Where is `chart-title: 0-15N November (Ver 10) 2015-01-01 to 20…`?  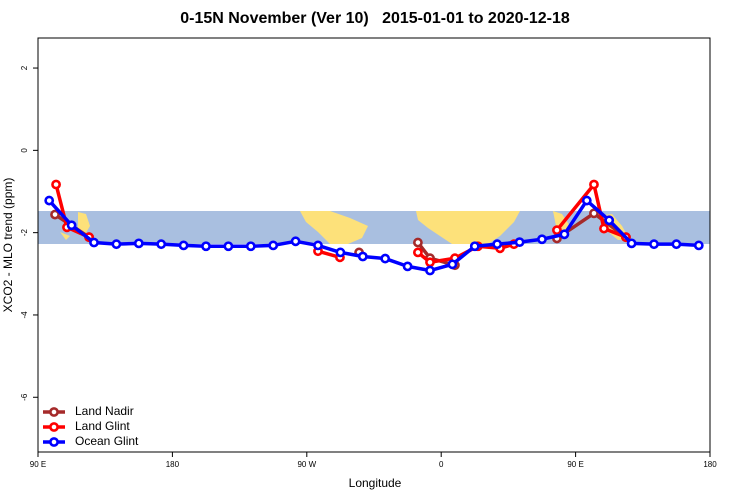 chart-title: 0-15N November (Ver 10) 2015-01-01 to 20… is located at coordinates (375, 18).